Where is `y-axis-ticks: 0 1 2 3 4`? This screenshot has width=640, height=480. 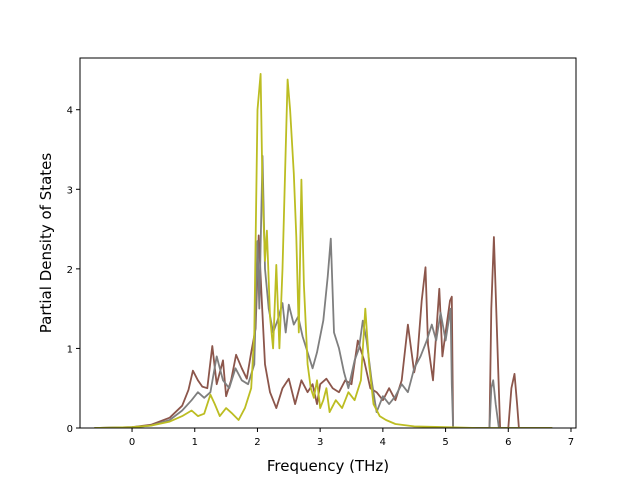
y-axis-ticks: 0 1 2 3 4 is located at coordinates (73, 270).